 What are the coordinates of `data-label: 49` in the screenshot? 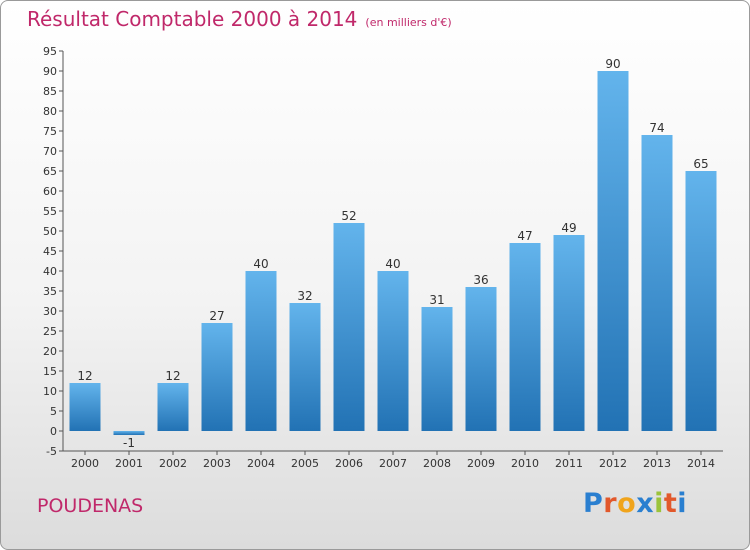 It's located at (568, 228).